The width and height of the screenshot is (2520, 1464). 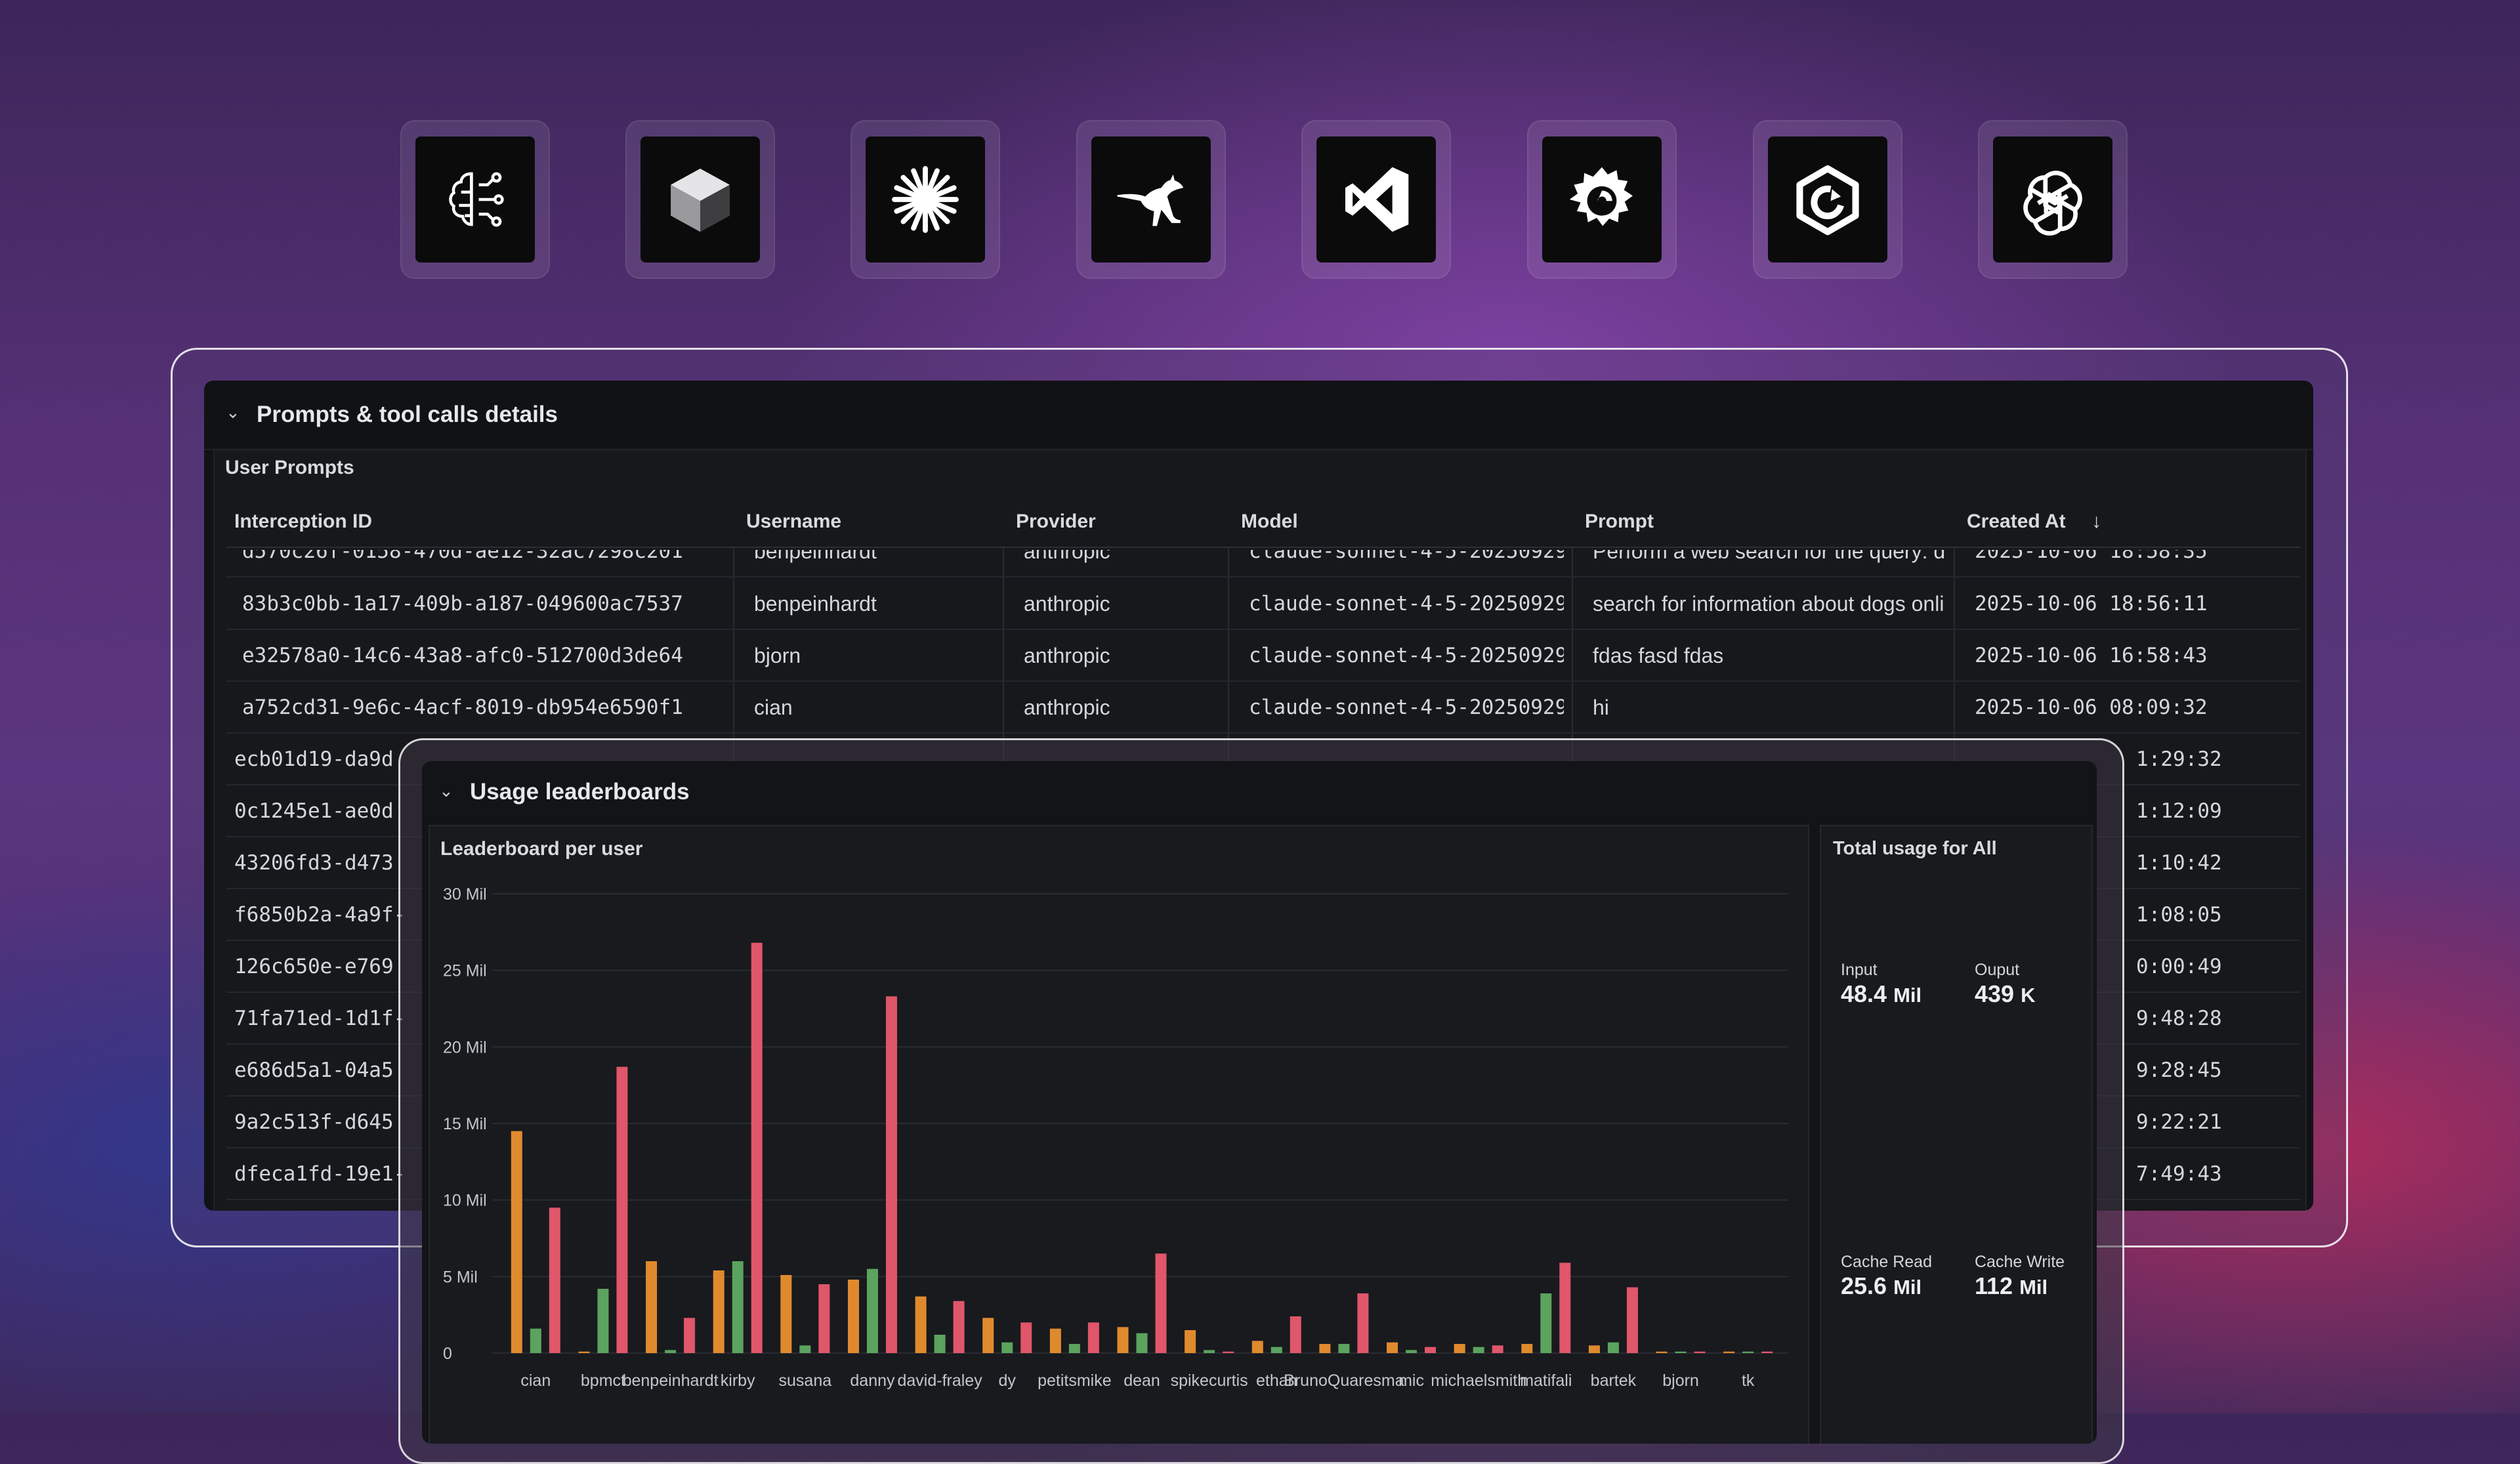 What do you see at coordinates (1915, 849) in the screenshot?
I see `stats-title: Total usage for All` at bounding box center [1915, 849].